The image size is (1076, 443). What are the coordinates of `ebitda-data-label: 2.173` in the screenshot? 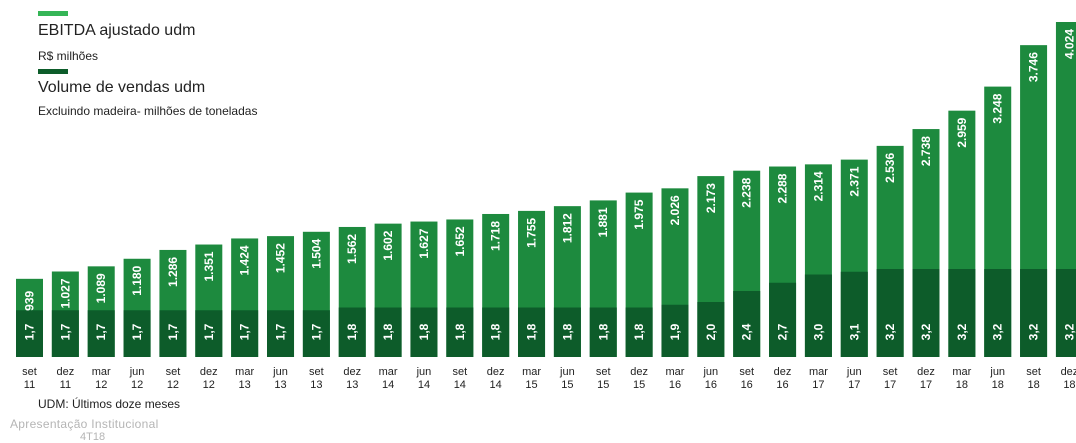 It's located at (711, 198).